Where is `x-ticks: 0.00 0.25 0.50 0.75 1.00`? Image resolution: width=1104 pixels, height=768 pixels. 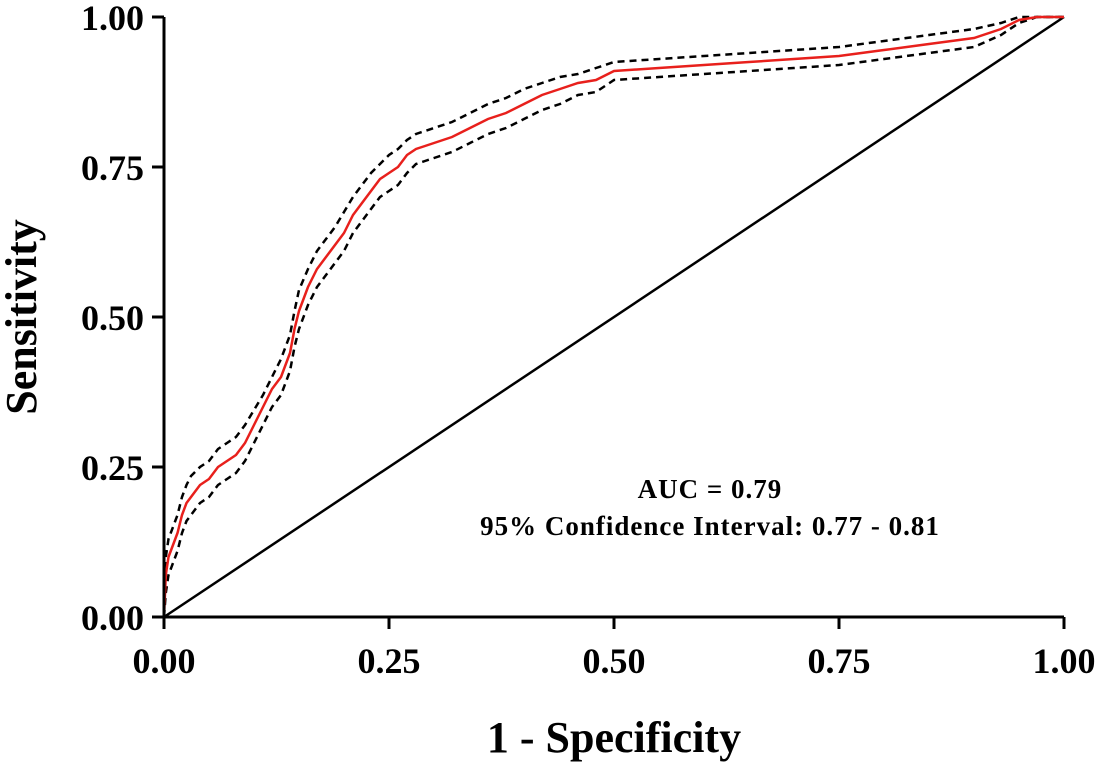
x-ticks: 0.00 0.25 0.50 0.75 1.00 is located at coordinates (614, 649).